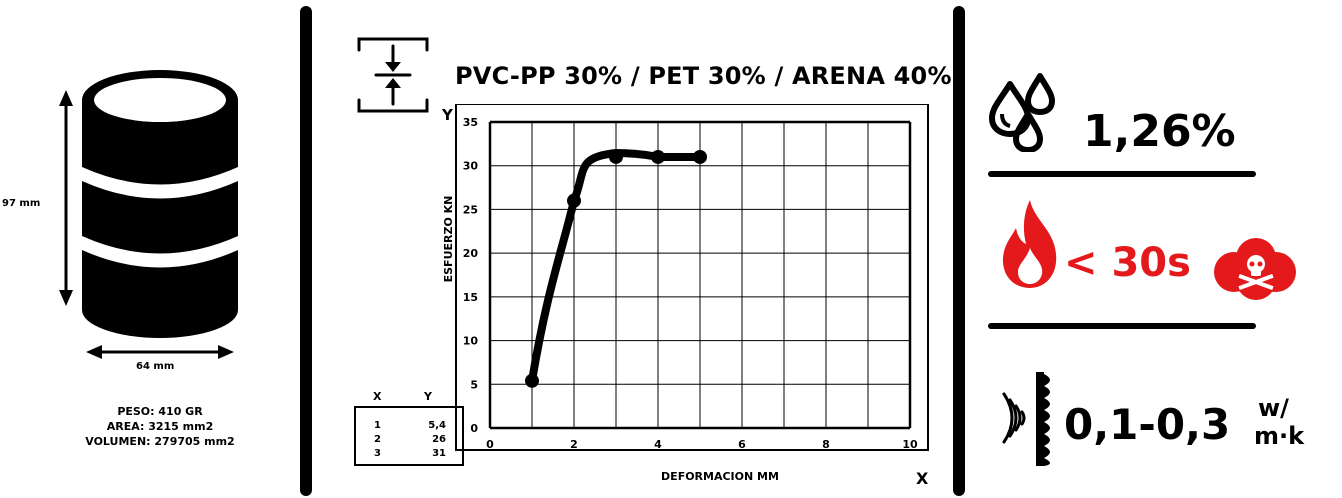 This screenshot has height=498, width=1342. Describe the element at coordinates (1014, 418) in the screenshot. I see `sound-wave-icon` at that location.